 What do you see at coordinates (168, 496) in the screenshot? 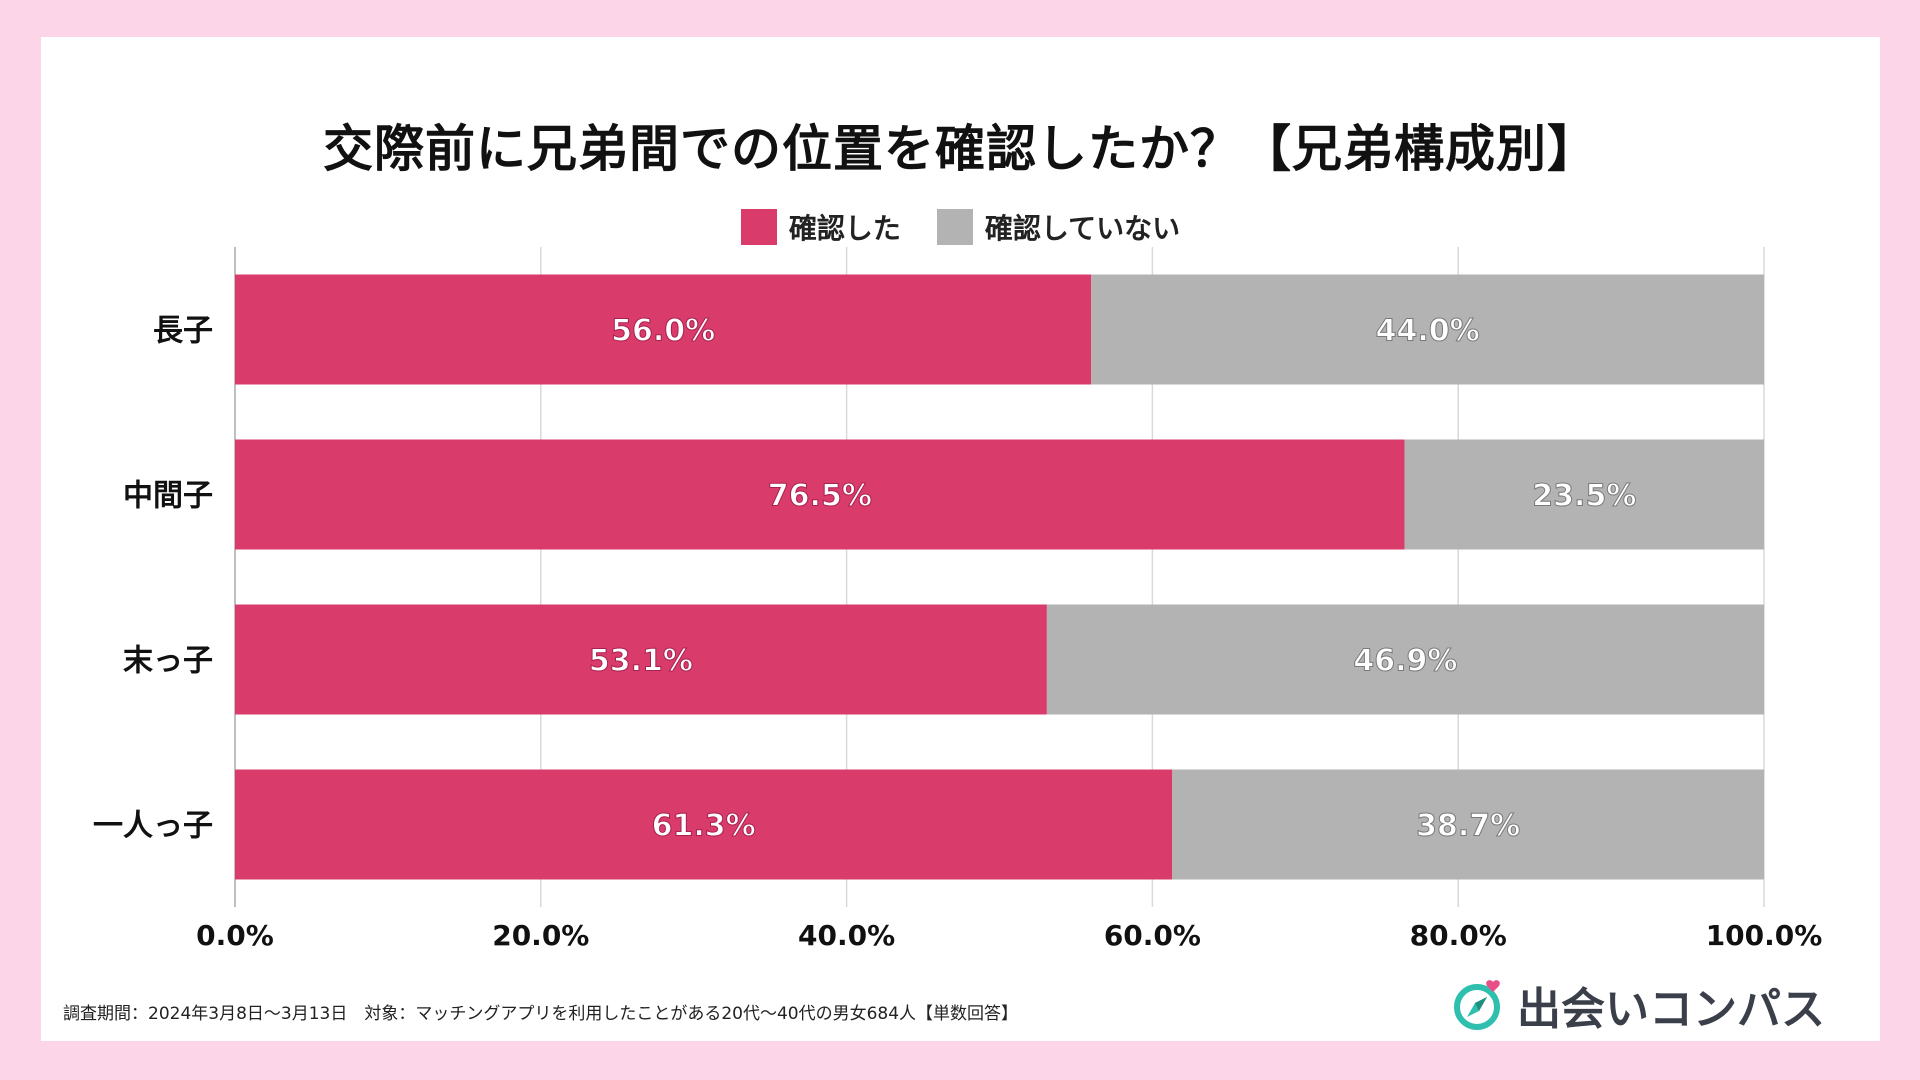
I see `category-label: 中間子` at bounding box center [168, 496].